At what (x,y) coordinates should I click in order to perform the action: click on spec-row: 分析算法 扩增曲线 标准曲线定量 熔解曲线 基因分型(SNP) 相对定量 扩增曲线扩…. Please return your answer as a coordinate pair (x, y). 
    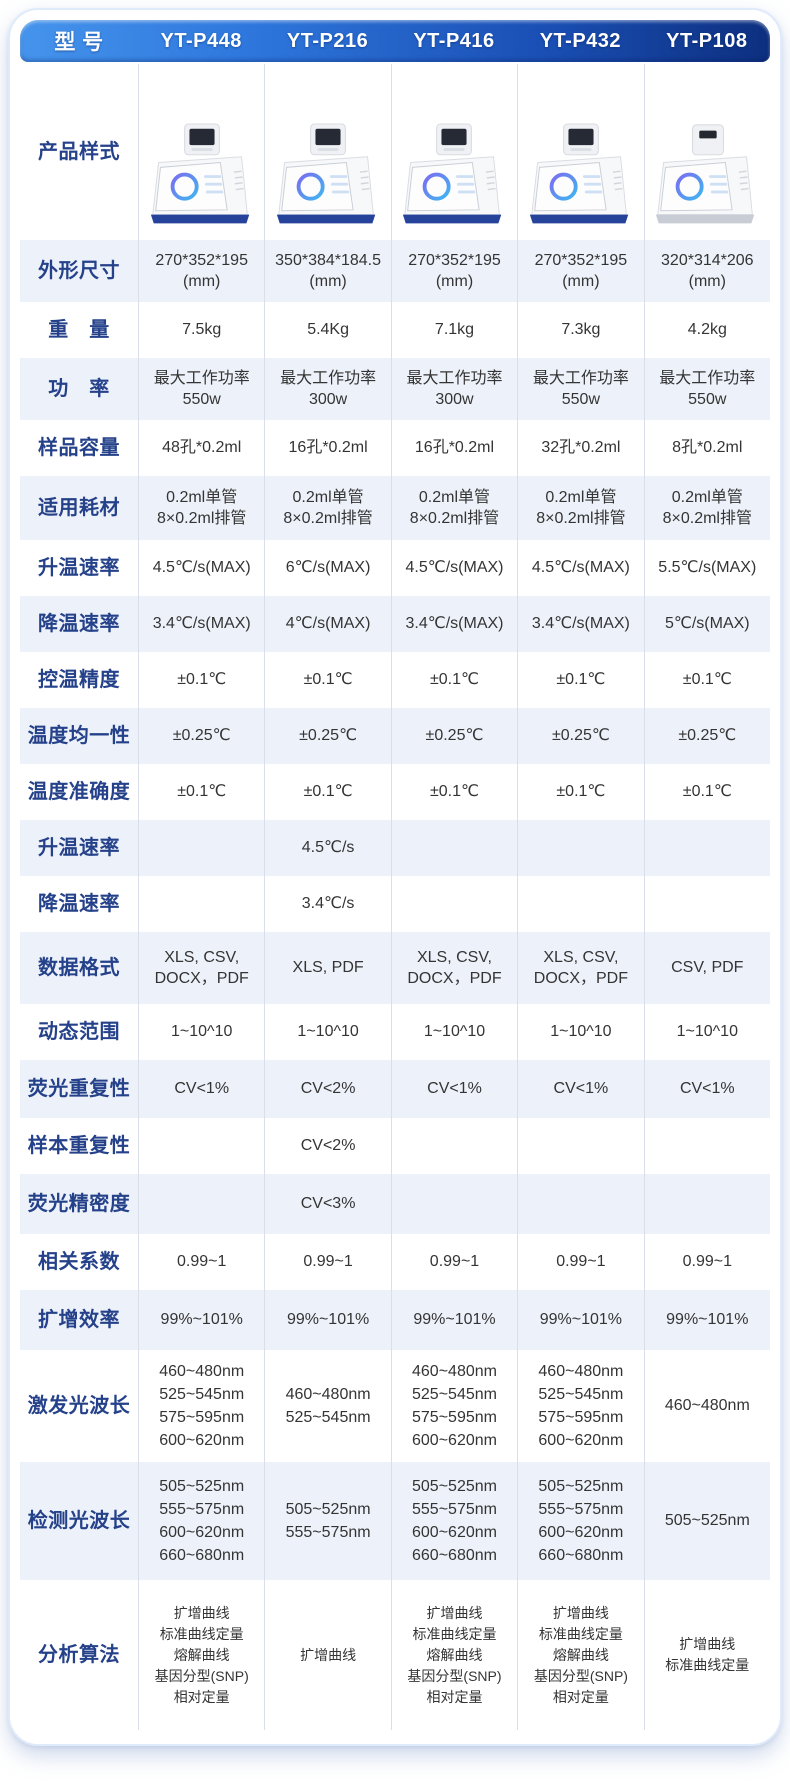
    Looking at the image, I should click on (395, 1655).